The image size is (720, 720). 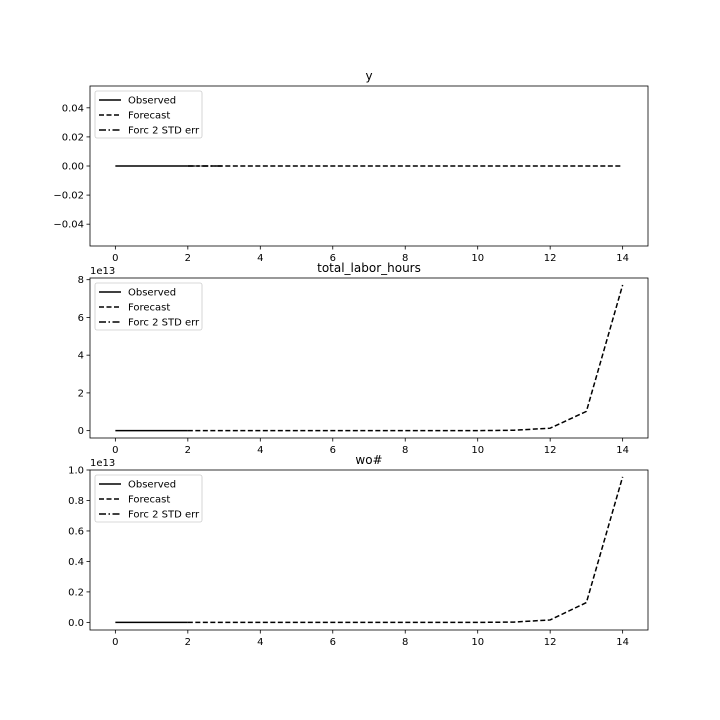 I want to click on y-tick-label: 0.2, so click(x=76, y=592).